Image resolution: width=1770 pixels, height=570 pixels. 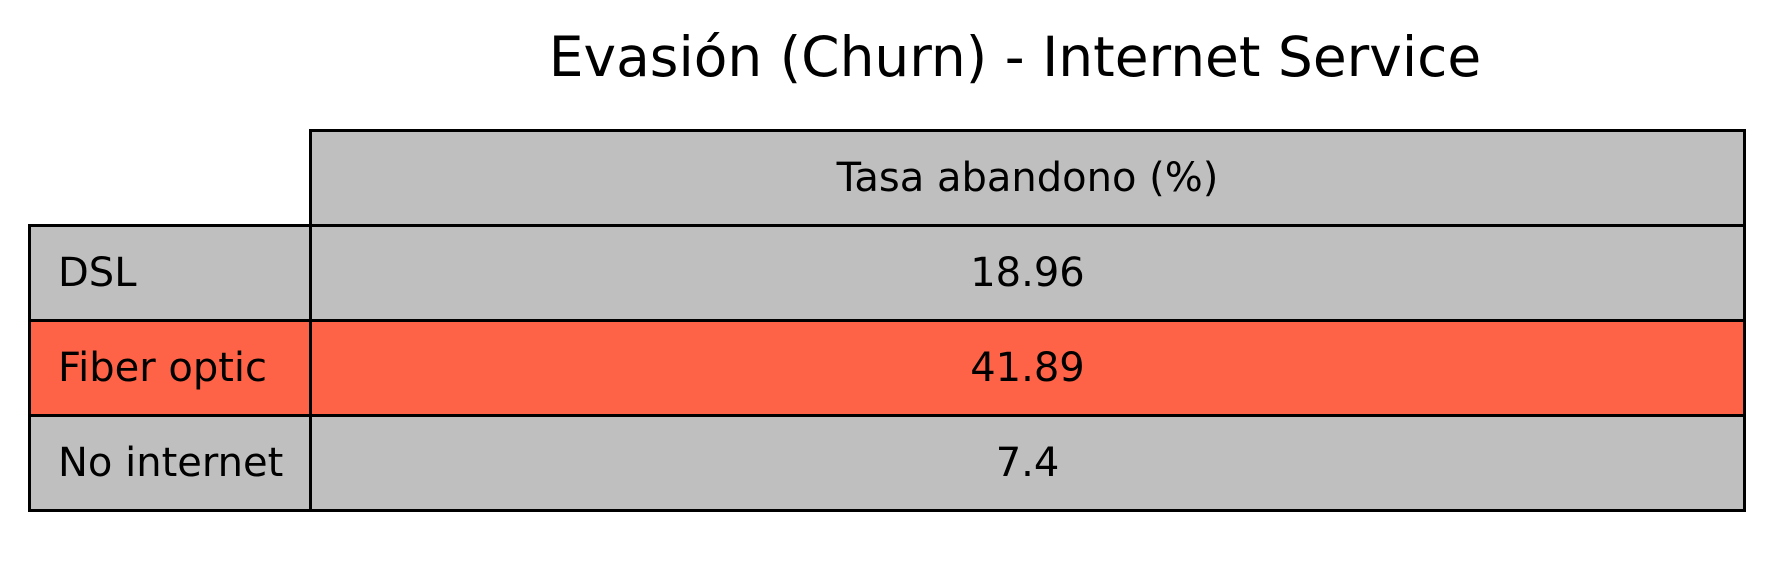 I want to click on row-value-no-internet: 7.4, so click(x=1027, y=463).